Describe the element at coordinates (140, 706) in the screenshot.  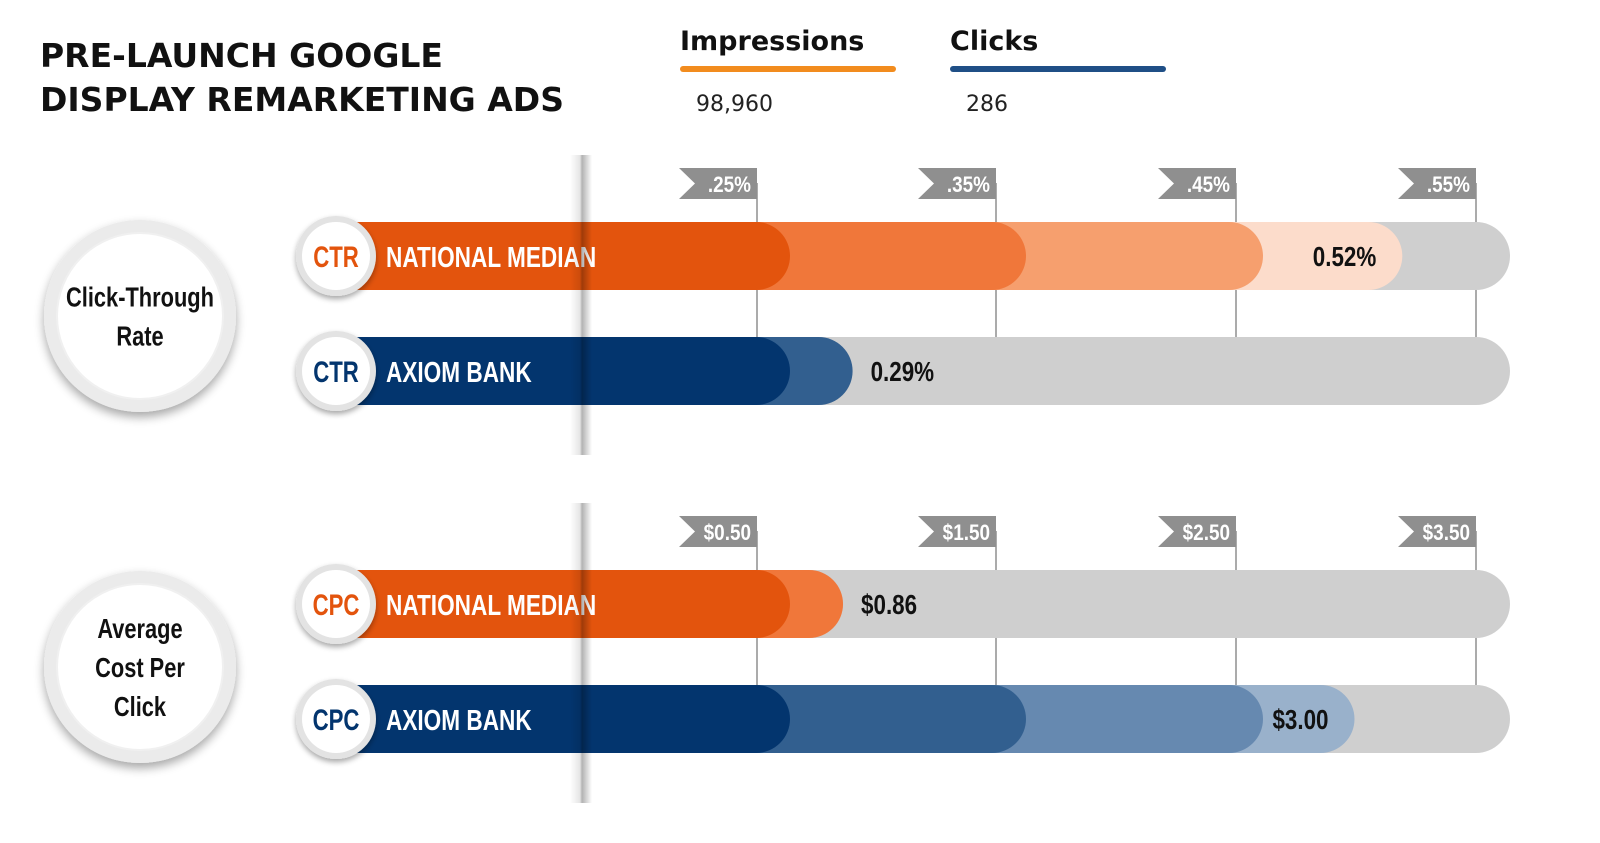
I see `metric-label-line: Click` at that location.